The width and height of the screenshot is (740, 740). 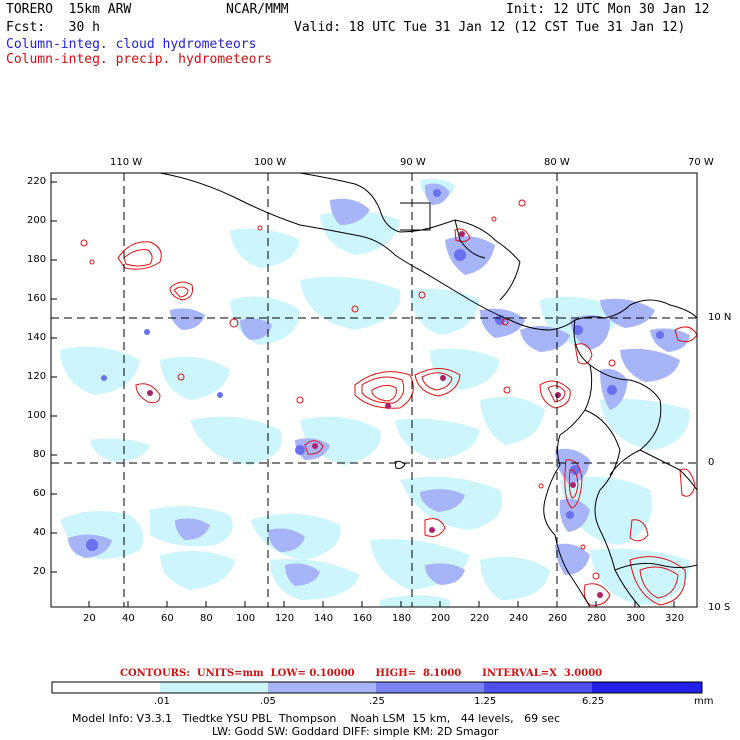 I want to click on y-tick-100: 100, so click(x=37, y=415).